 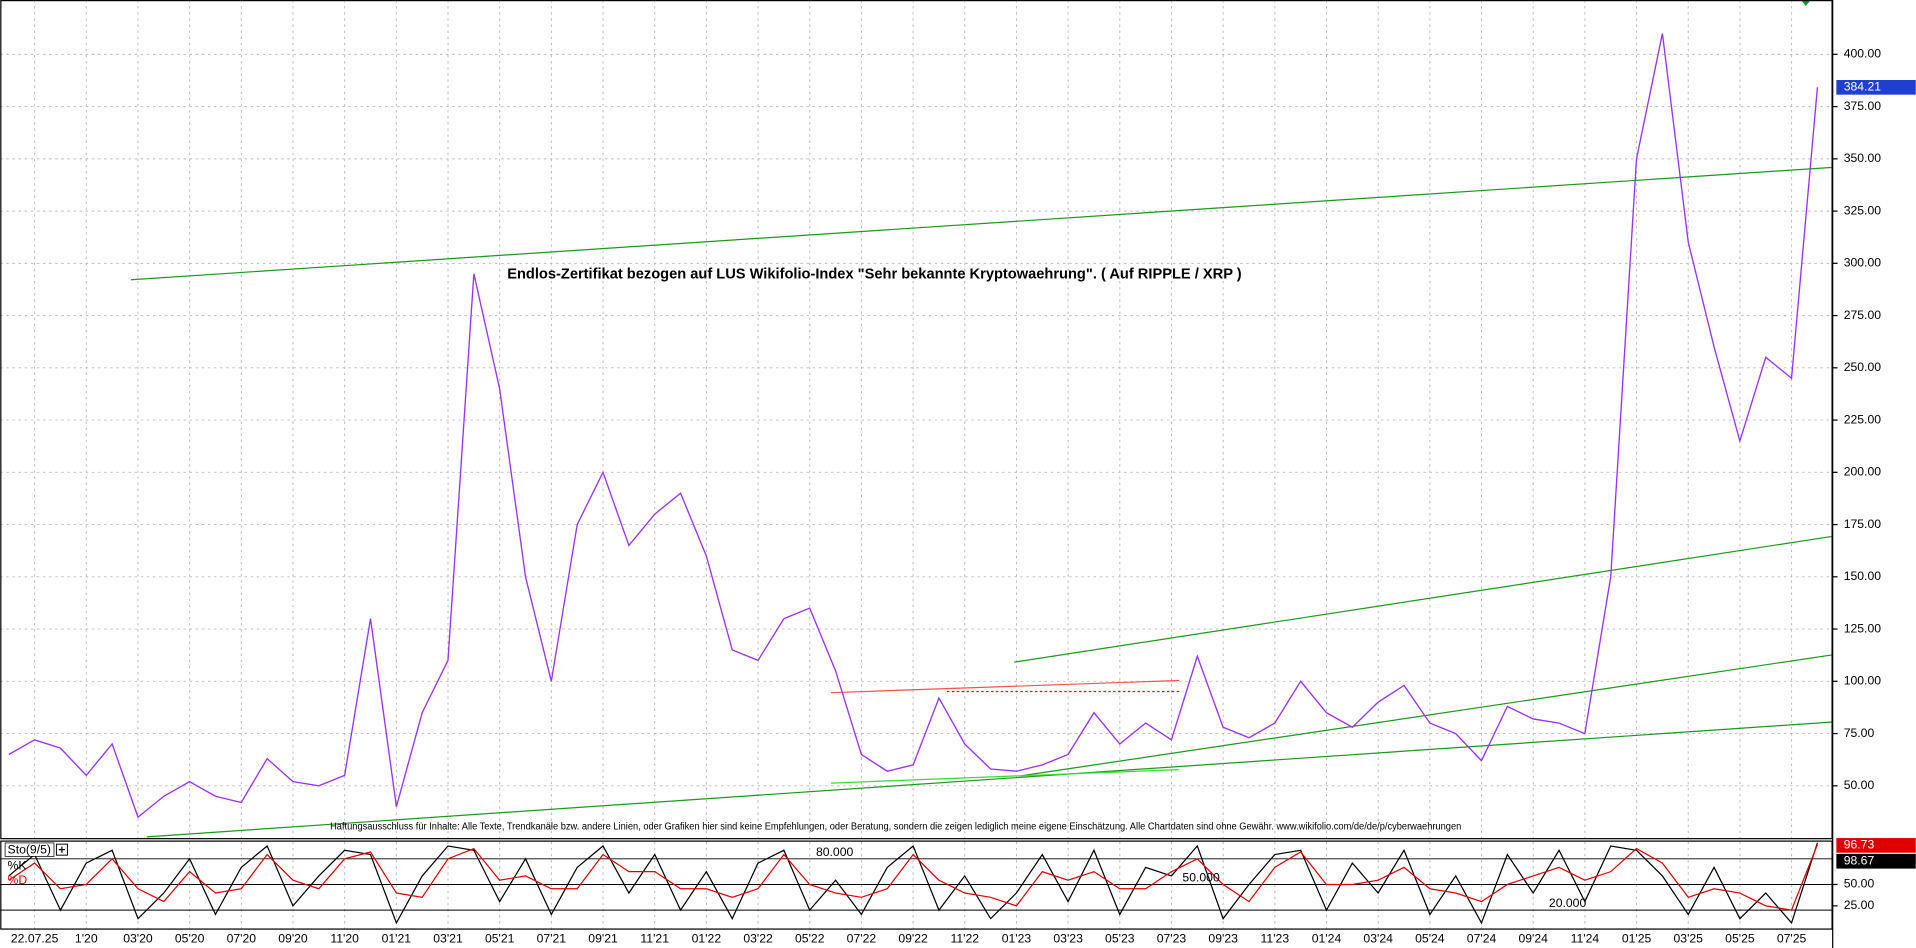 What do you see at coordinates (1863, 158) in the screenshot?
I see `y-tick-label: 350.00` at bounding box center [1863, 158].